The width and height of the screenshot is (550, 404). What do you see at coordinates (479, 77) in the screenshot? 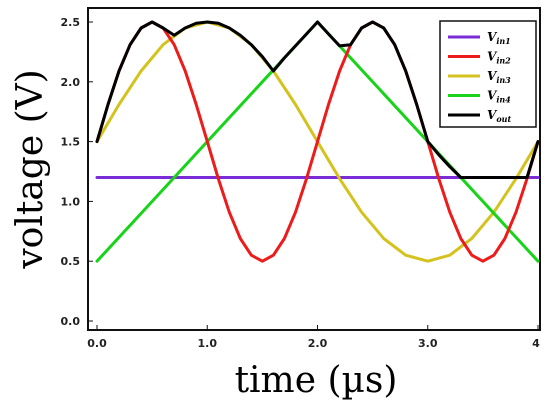
I see `legend-items: Vin1 Vin2 Vin3 Vin4 Vout` at bounding box center [479, 77].